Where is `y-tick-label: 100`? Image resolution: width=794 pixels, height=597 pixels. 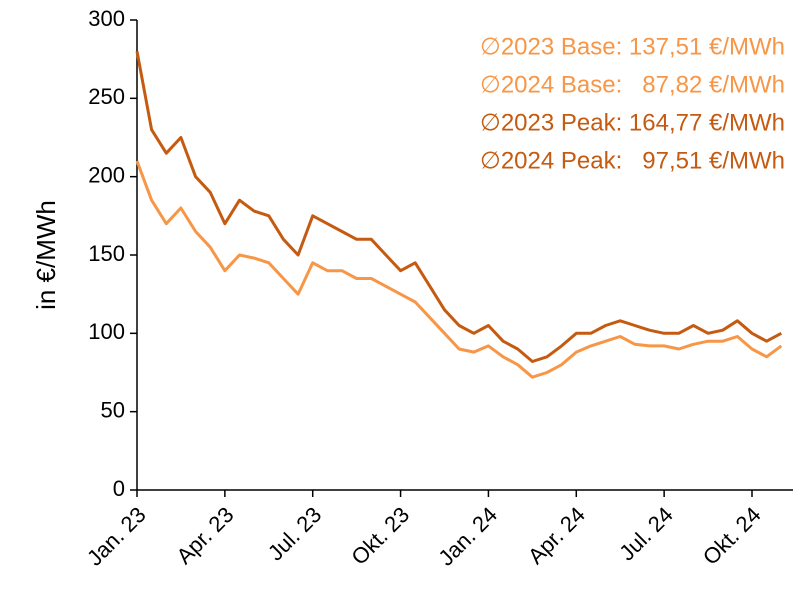
y-tick-label: 100 is located at coordinates (106, 331).